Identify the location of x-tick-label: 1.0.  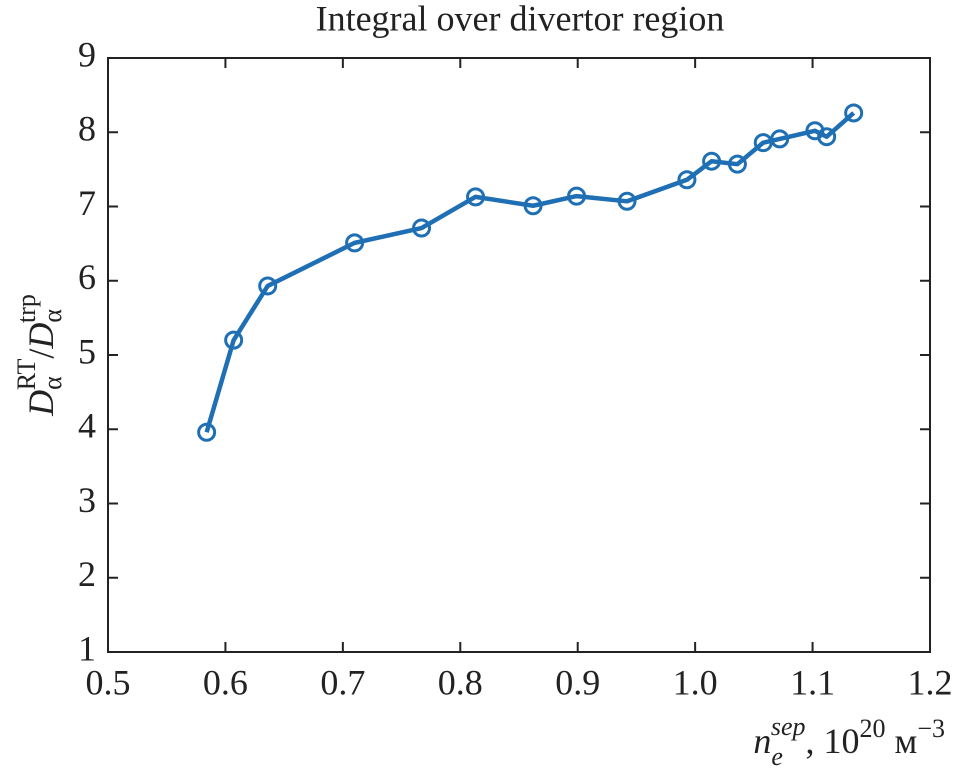
(695, 682).